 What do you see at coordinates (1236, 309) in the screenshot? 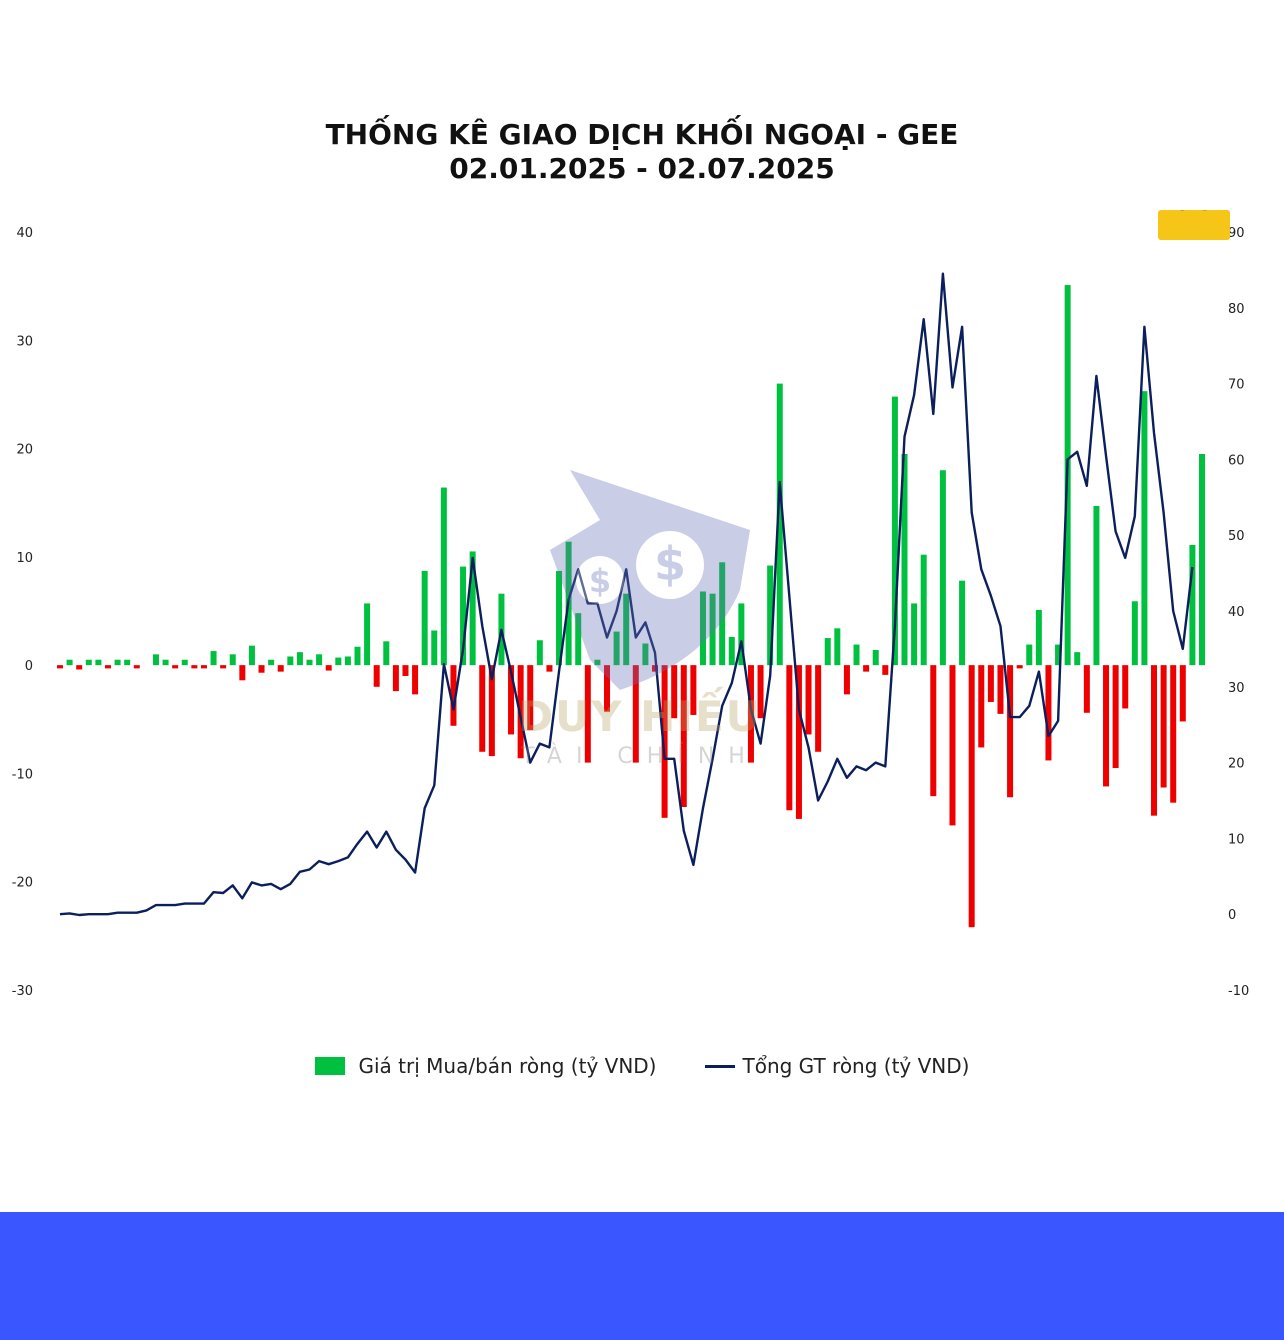
I see `right-axis-tick: 80` at bounding box center [1236, 309].